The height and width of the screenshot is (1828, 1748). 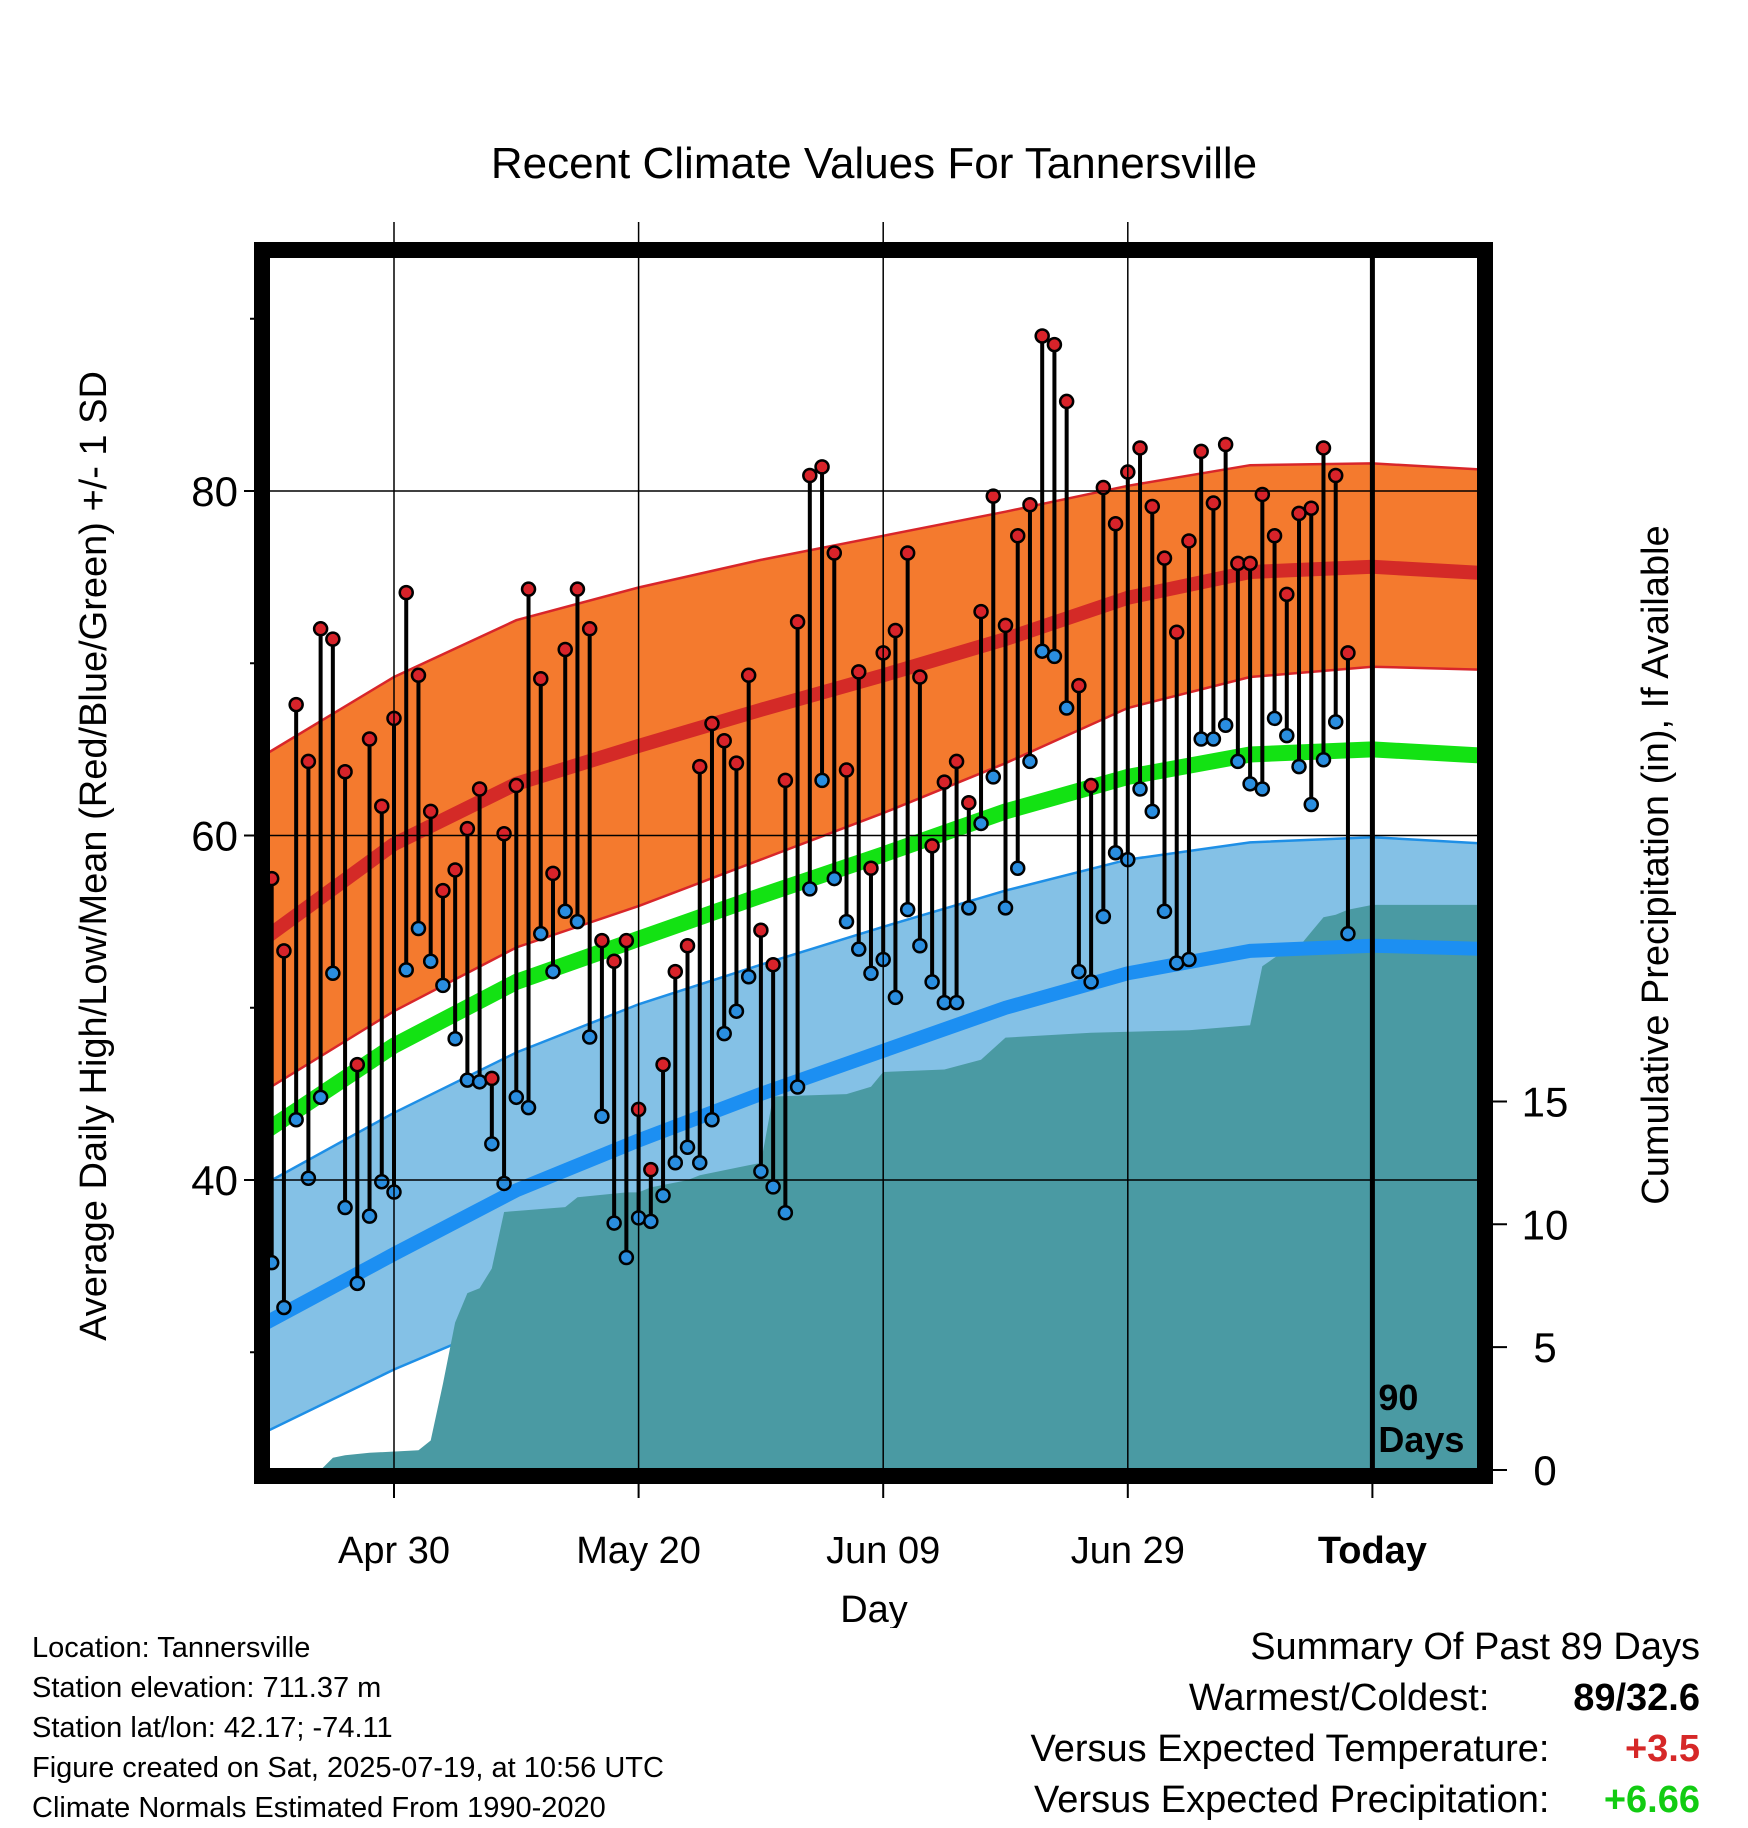 I want to click on location-text: Location: Tannersville, so click(x=171, y=1648).